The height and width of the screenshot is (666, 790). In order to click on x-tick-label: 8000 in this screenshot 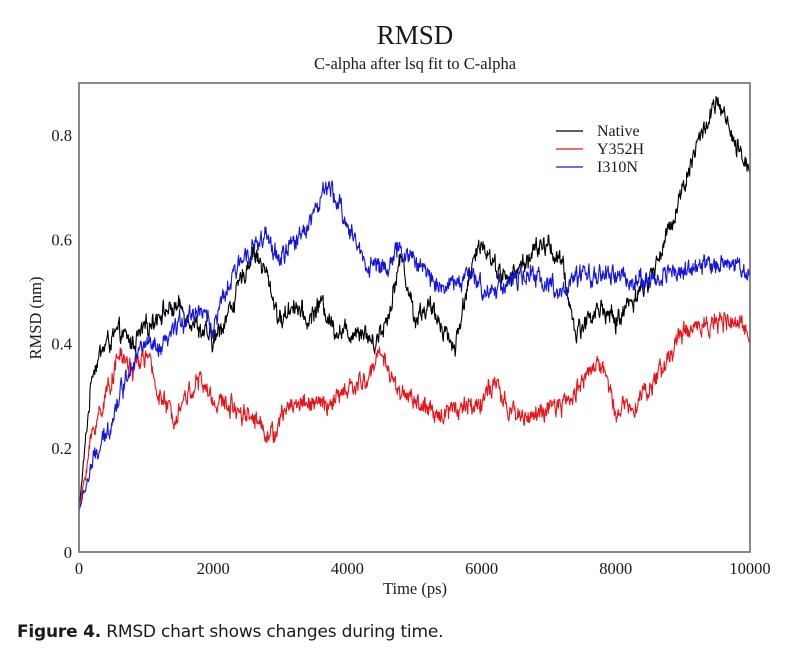, I will do `click(615, 568)`.